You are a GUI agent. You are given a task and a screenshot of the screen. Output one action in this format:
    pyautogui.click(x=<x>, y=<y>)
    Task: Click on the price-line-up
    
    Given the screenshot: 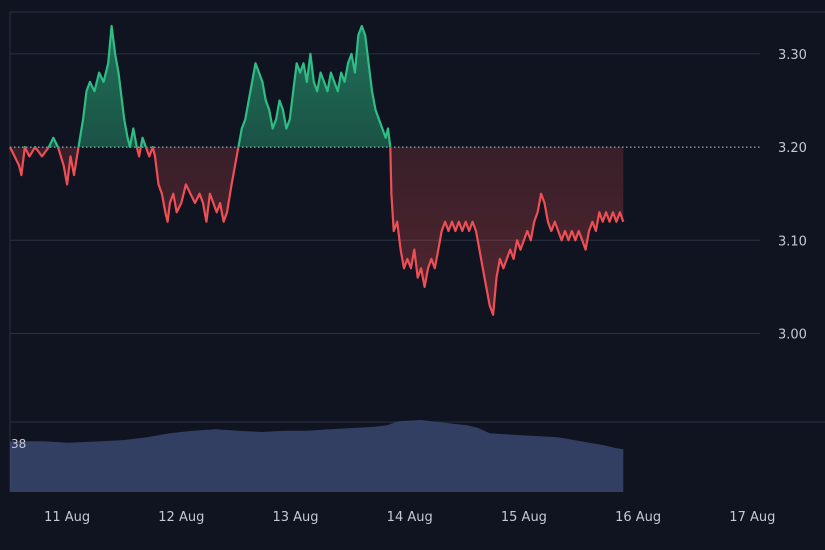 What is the action you would take?
    pyautogui.click(x=200, y=86)
    